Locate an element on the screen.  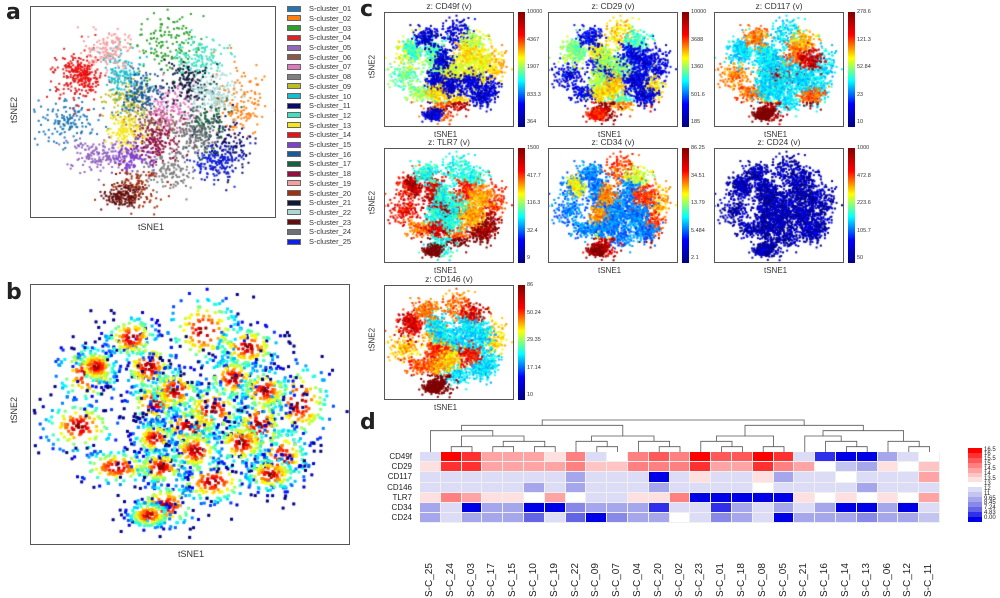
colorbar-tick: 472.8 is located at coordinates (864, 175).